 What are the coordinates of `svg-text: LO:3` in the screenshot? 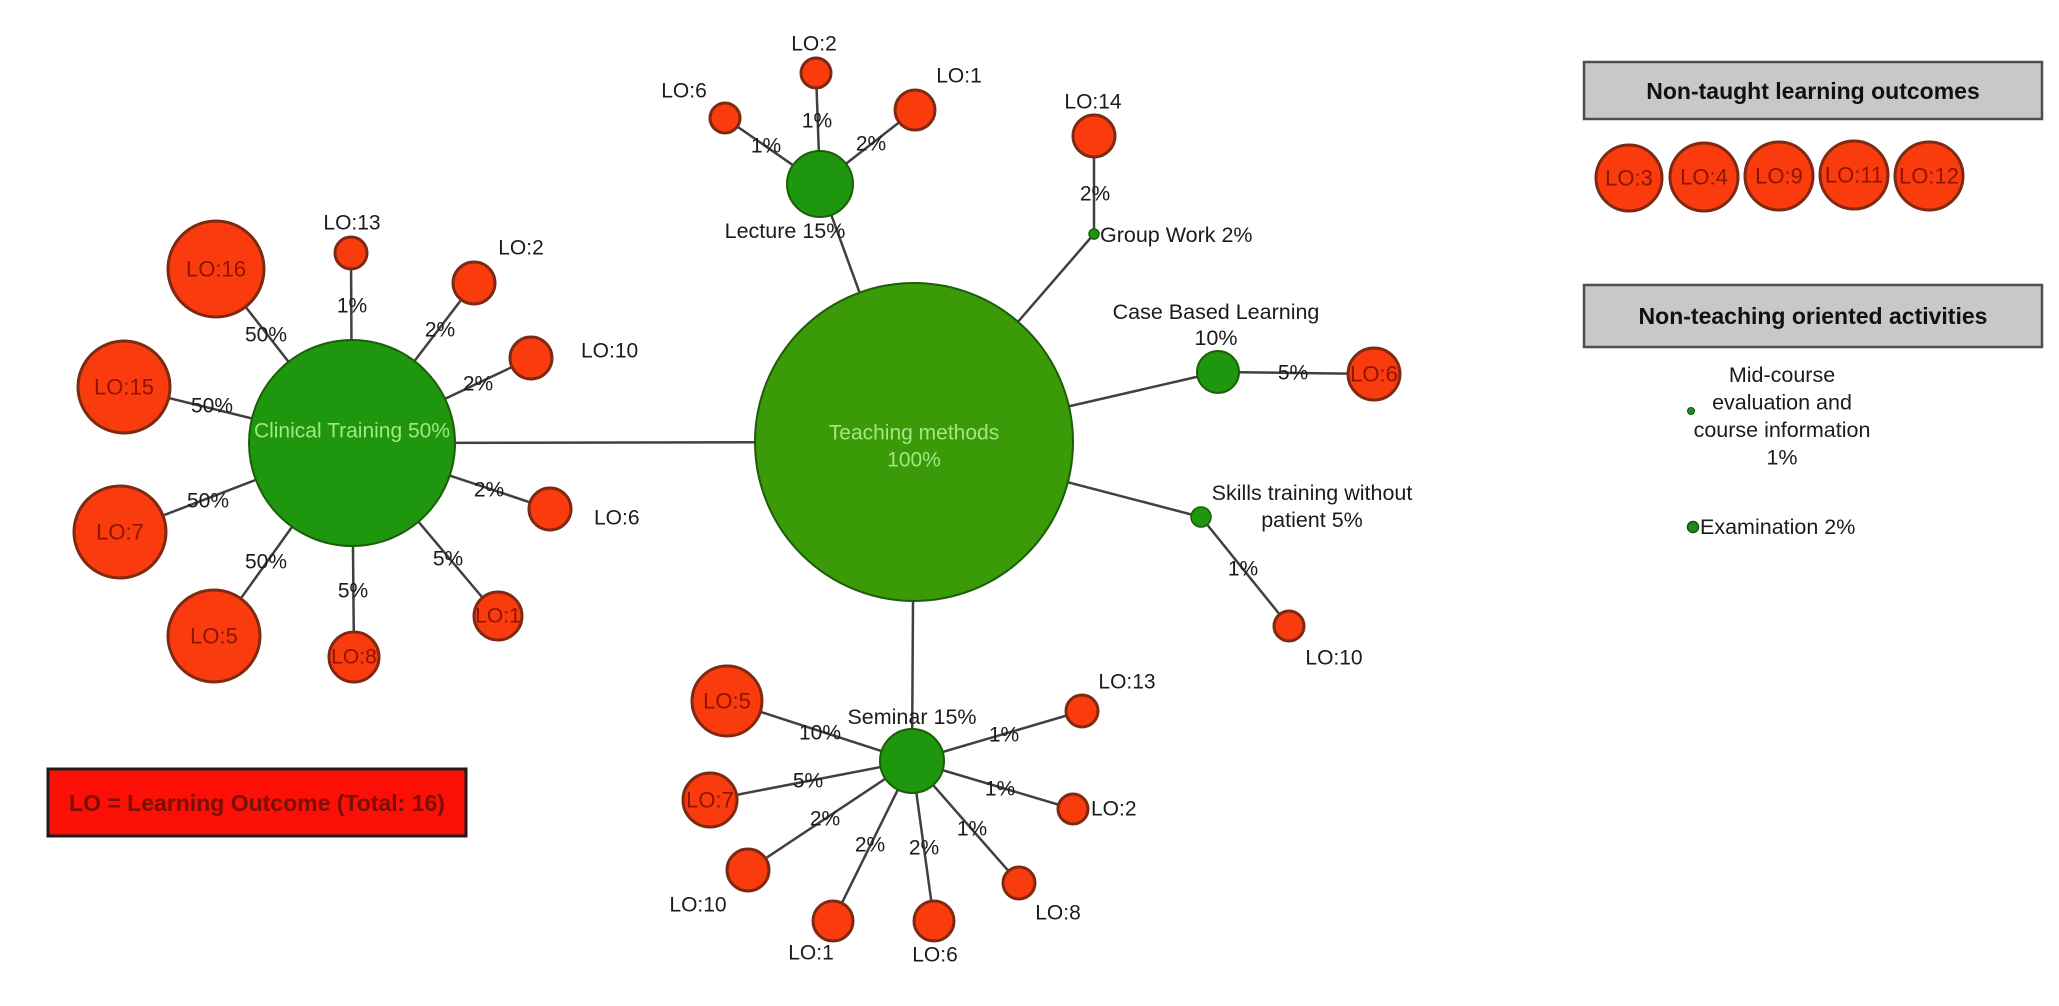 It's located at (1629, 178).